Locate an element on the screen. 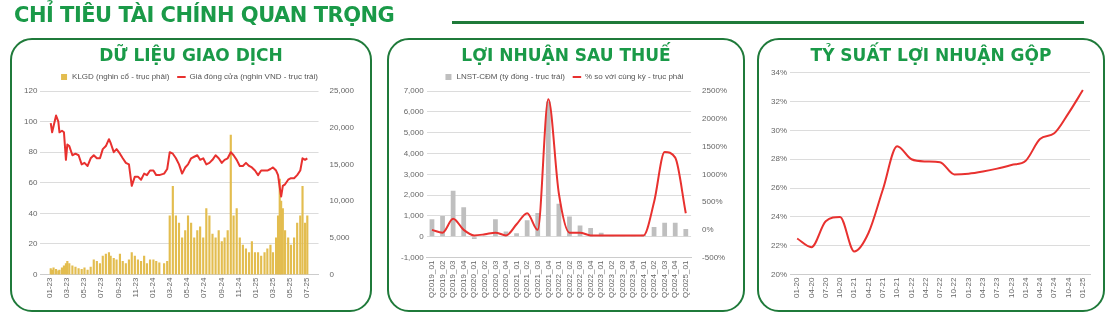 This screenshot has height=323, width=1113. y2-tick-label: 0 is located at coordinates (332, 274).